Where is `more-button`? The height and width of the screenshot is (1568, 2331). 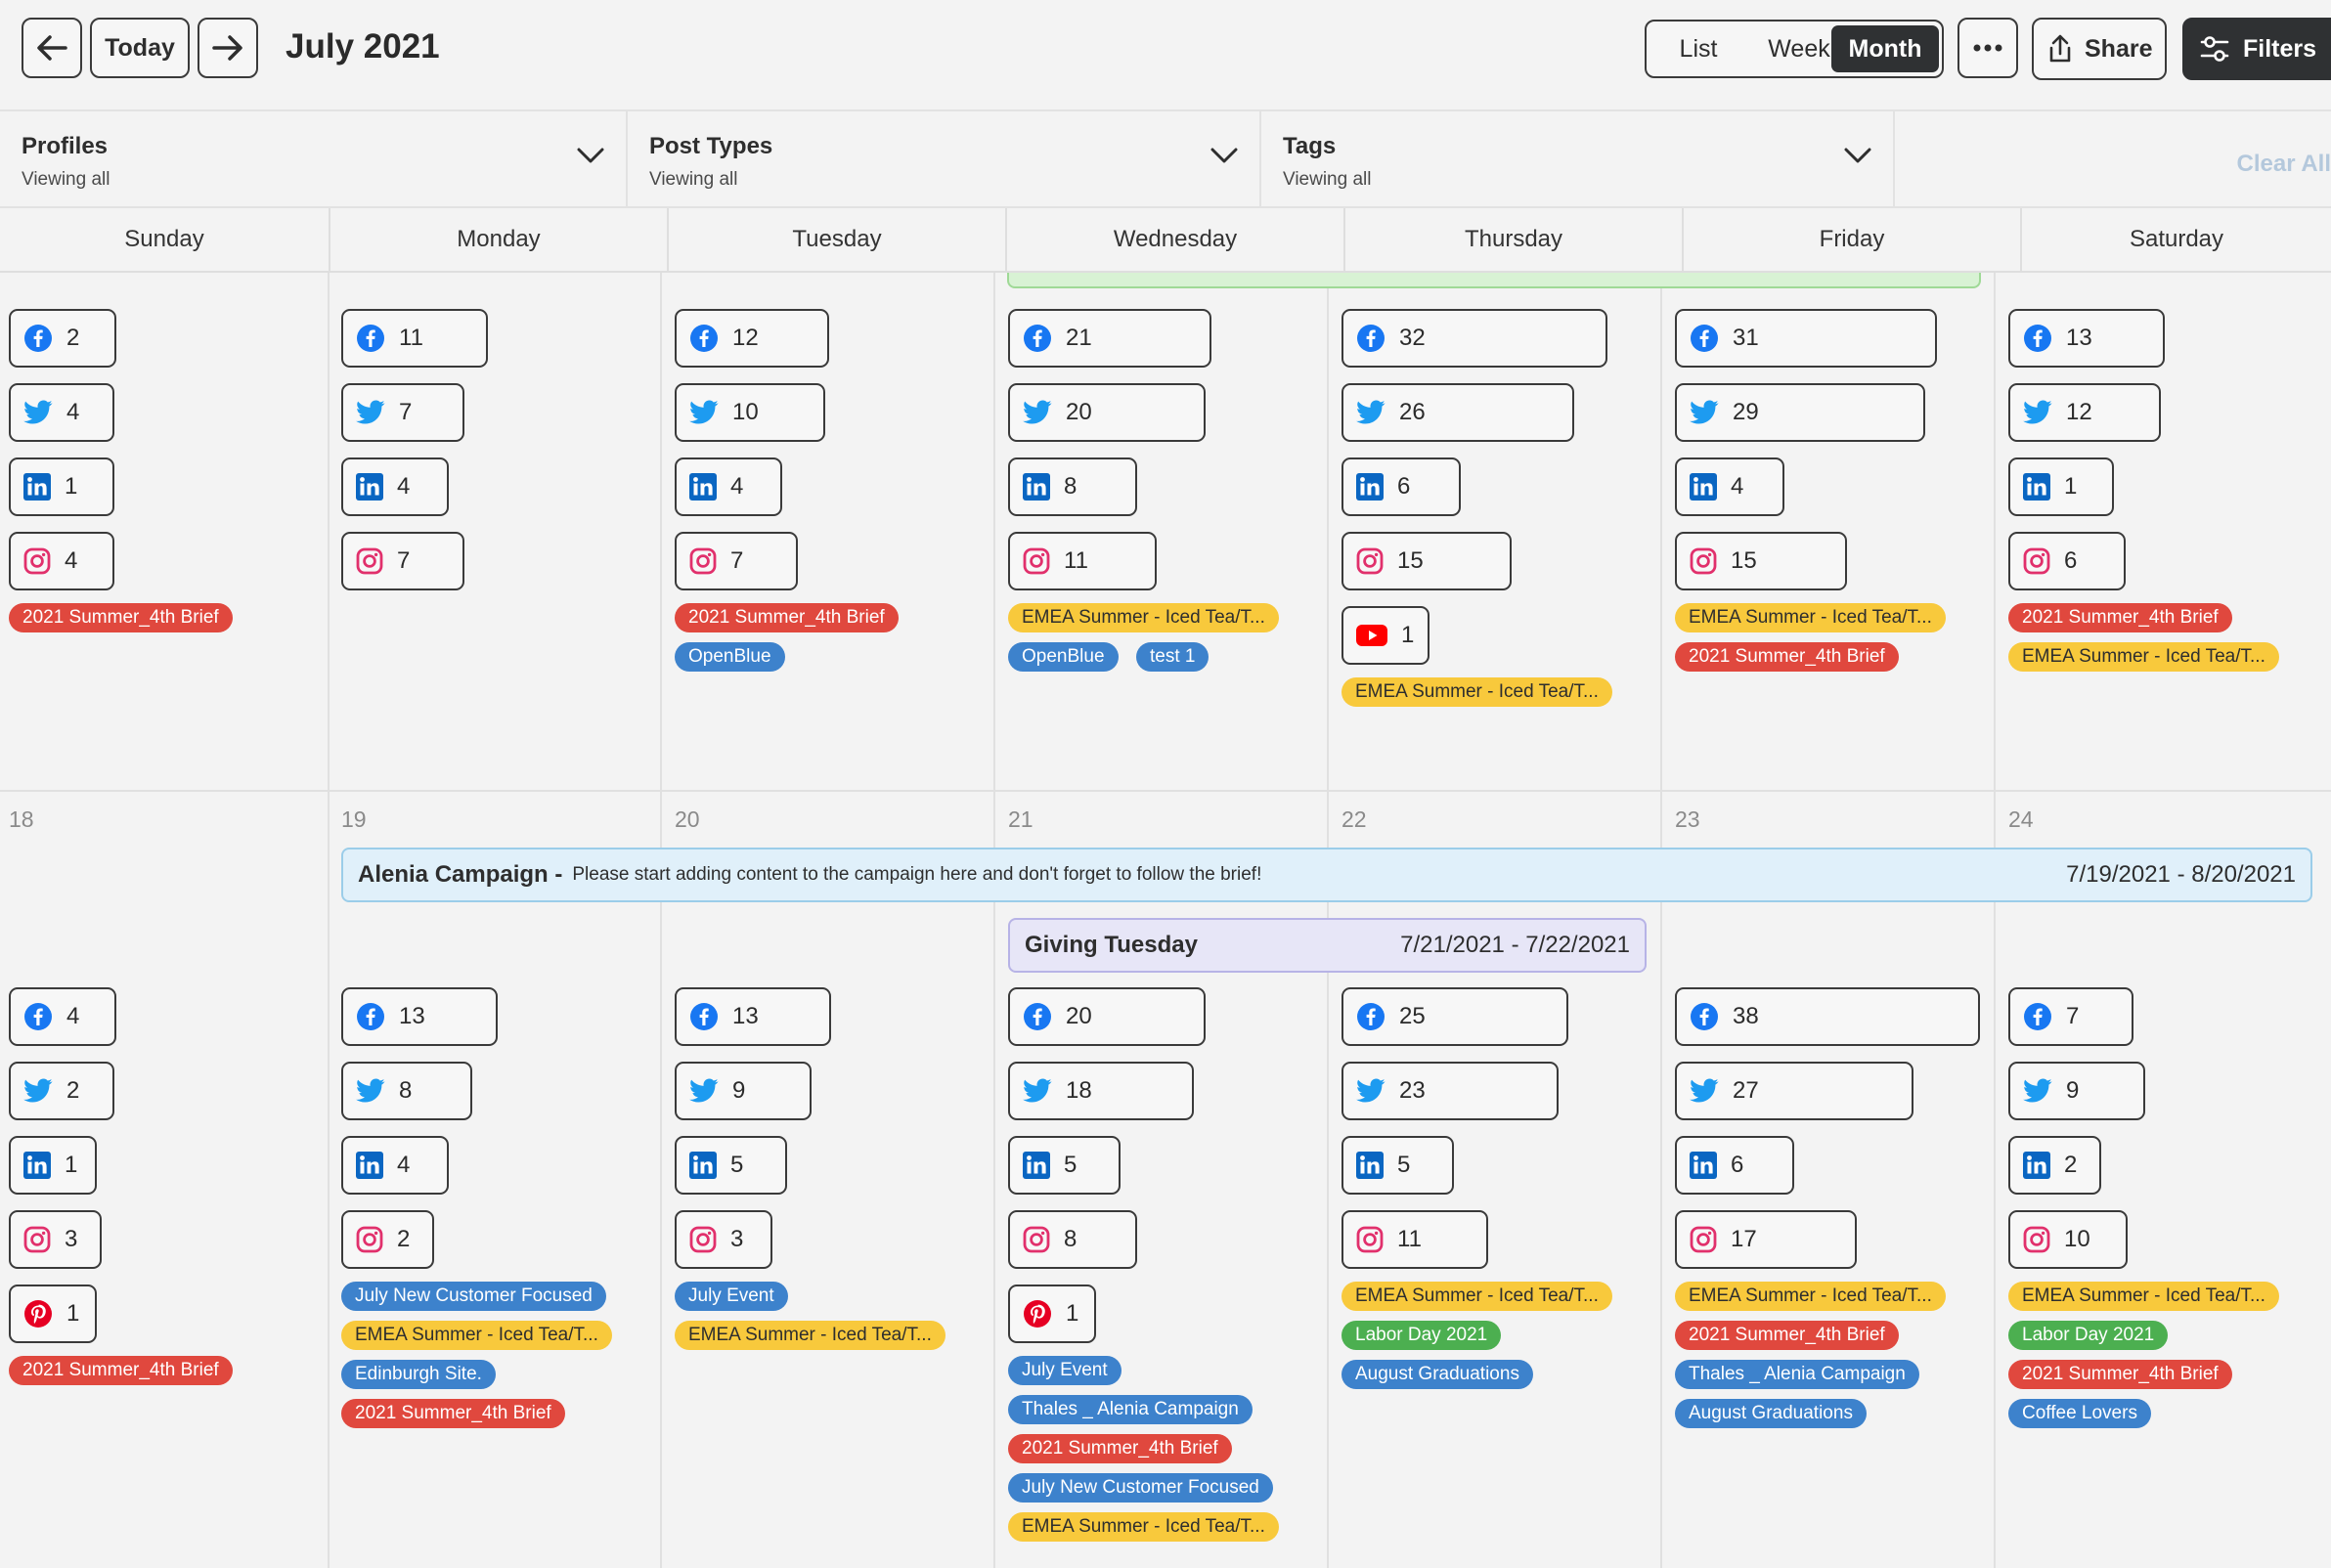 more-button is located at coordinates (1987, 48).